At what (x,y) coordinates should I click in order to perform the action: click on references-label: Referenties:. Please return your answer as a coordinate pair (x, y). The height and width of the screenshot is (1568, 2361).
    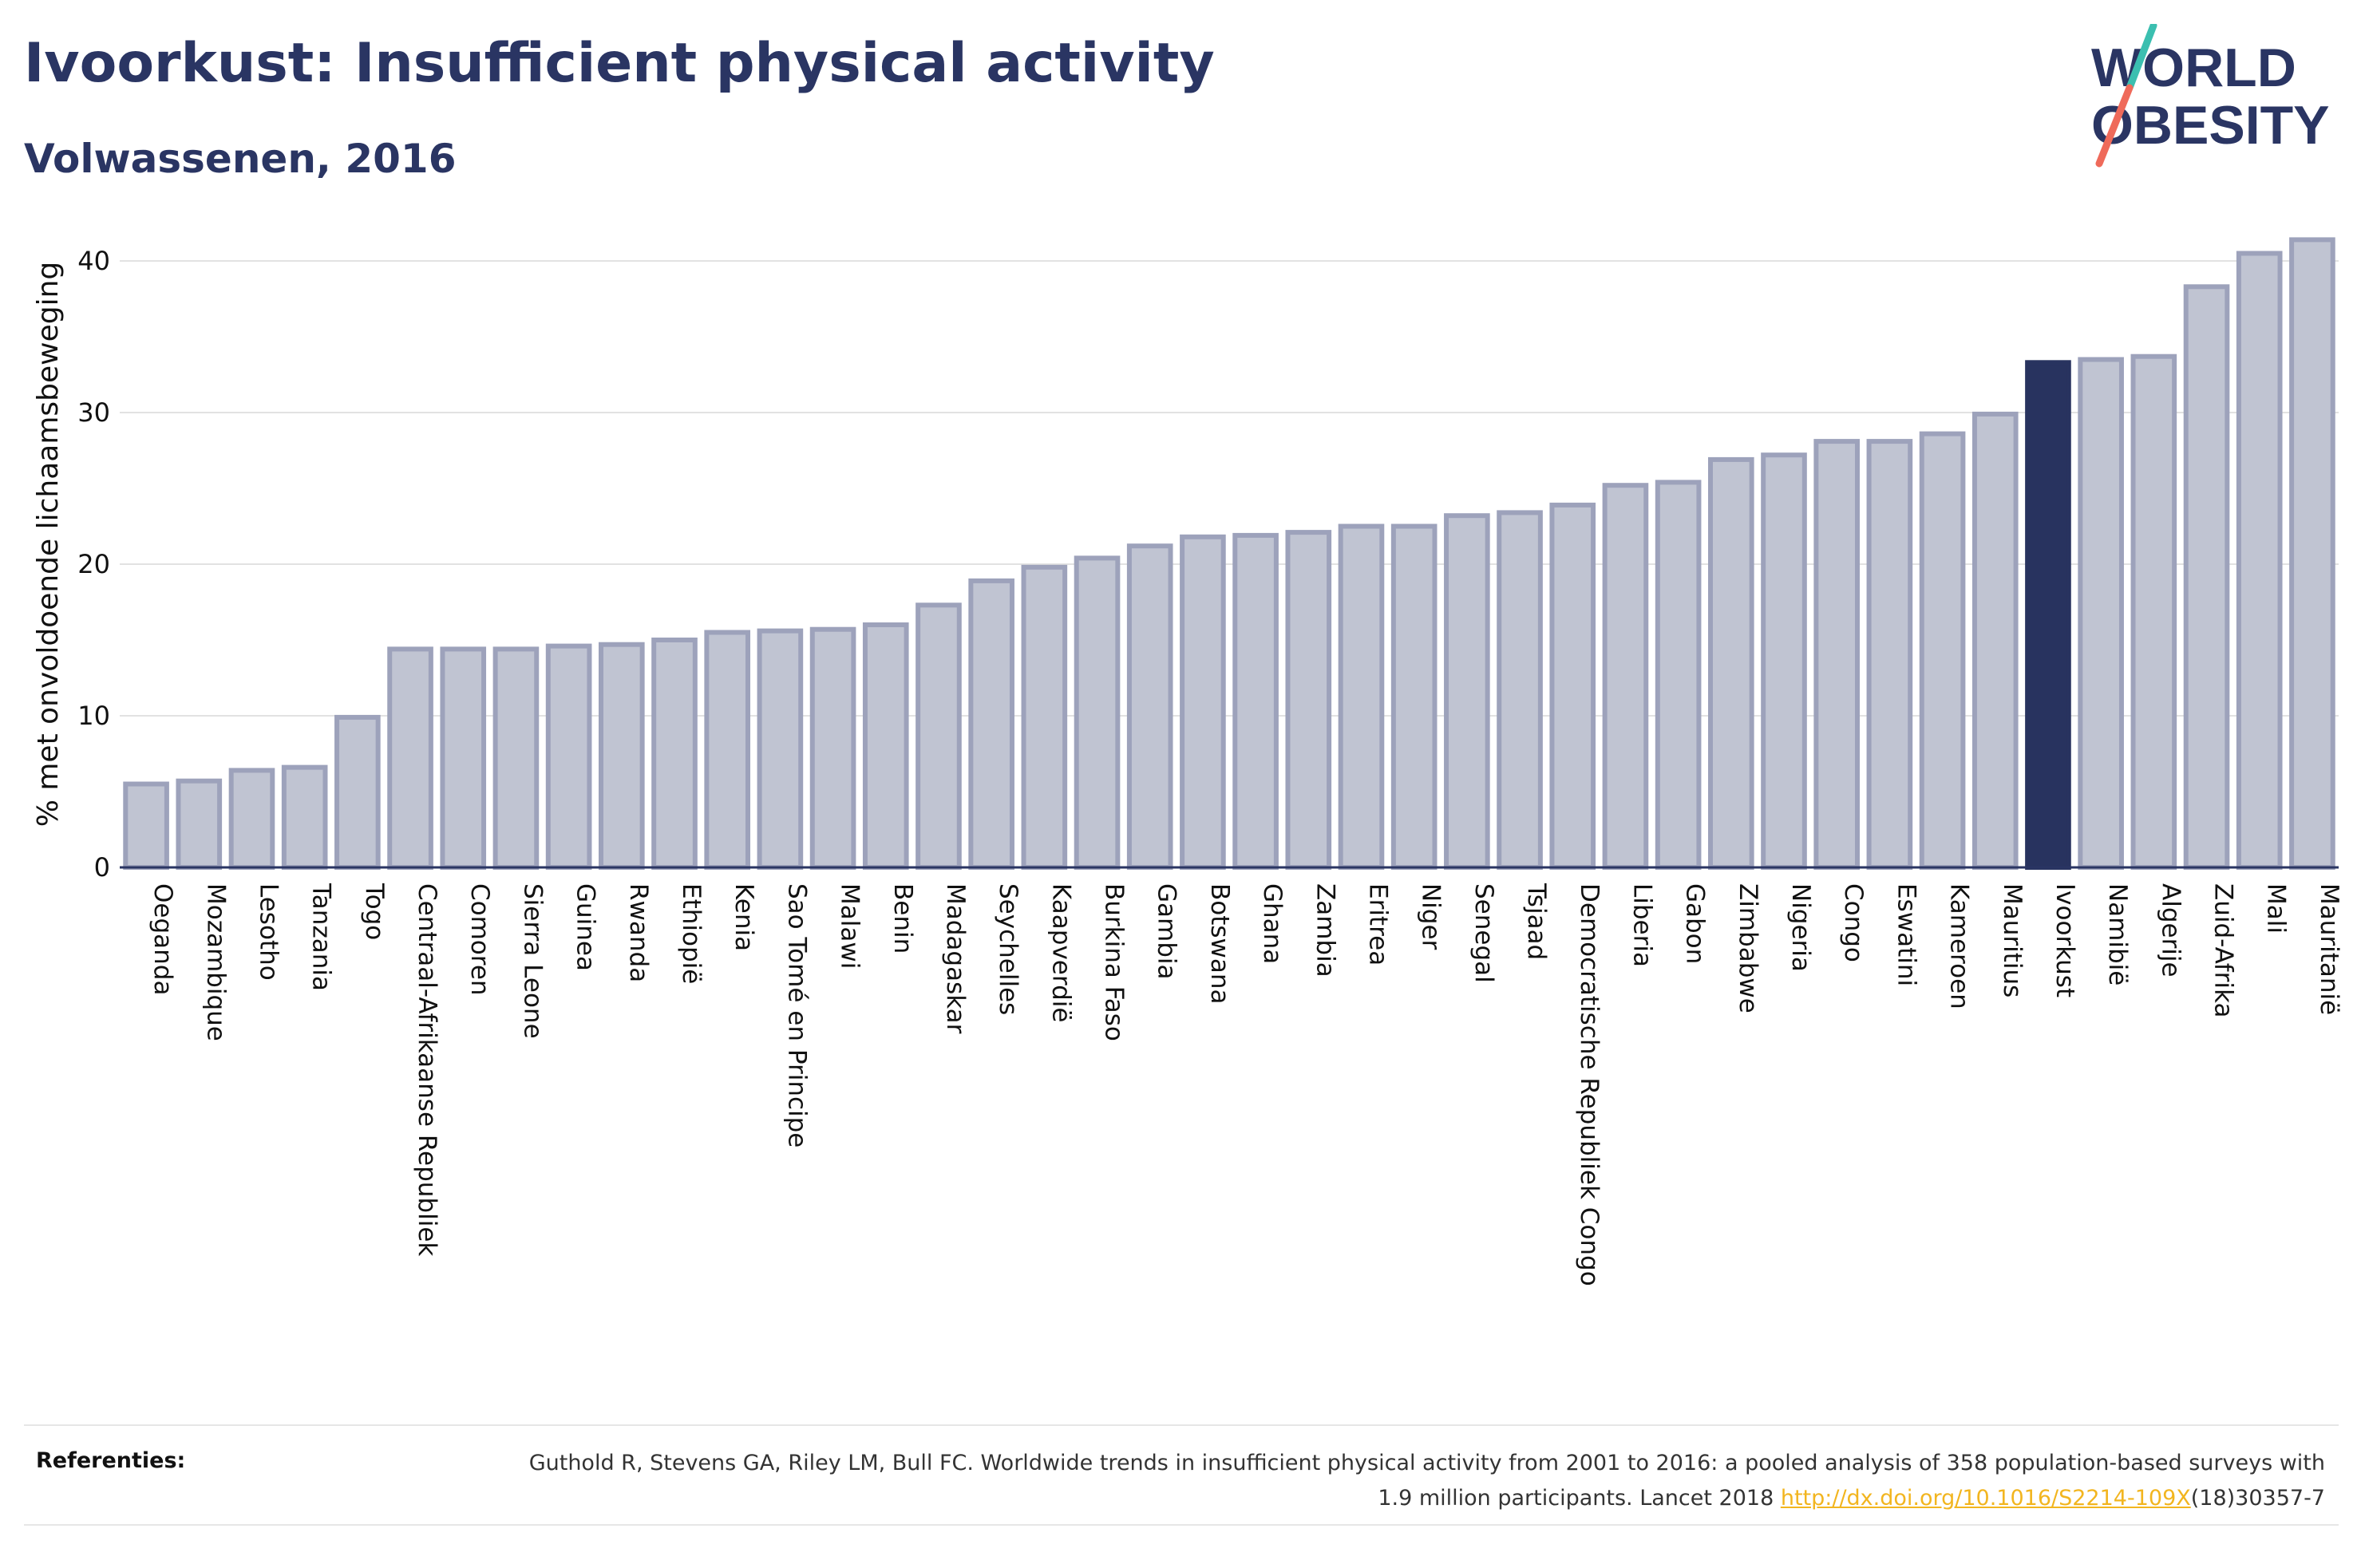
    Looking at the image, I should click on (111, 1460).